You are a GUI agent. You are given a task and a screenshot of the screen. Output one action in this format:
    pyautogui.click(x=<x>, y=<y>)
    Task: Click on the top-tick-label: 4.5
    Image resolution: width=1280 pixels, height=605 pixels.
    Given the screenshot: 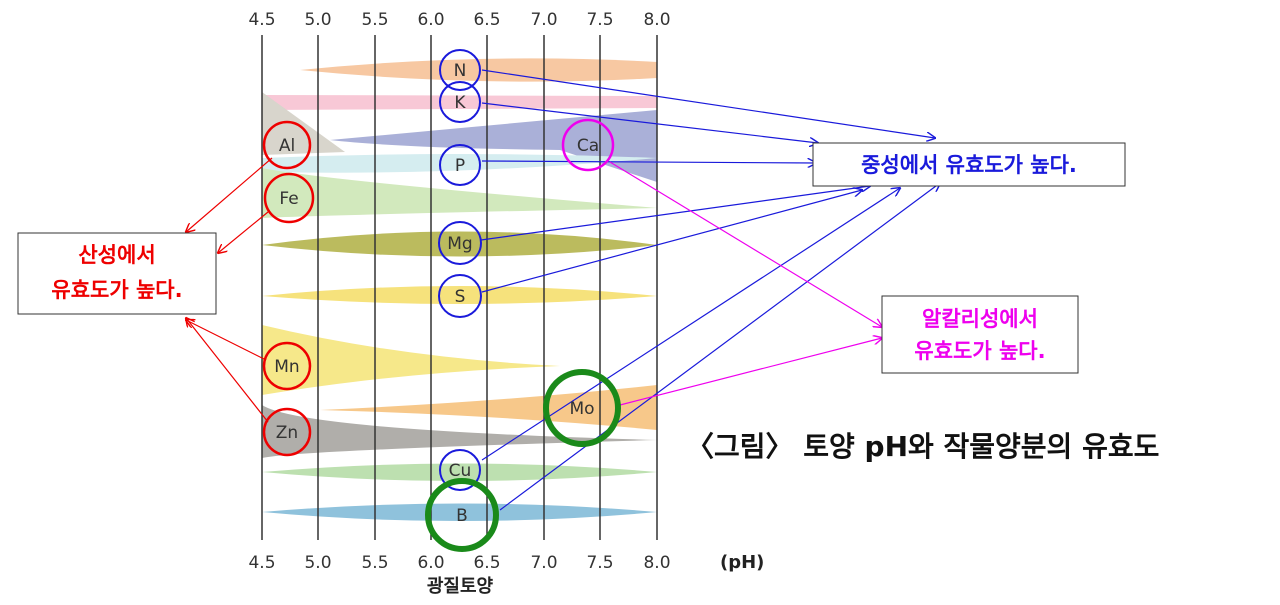 What is the action you would take?
    pyautogui.click(x=261, y=20)
    